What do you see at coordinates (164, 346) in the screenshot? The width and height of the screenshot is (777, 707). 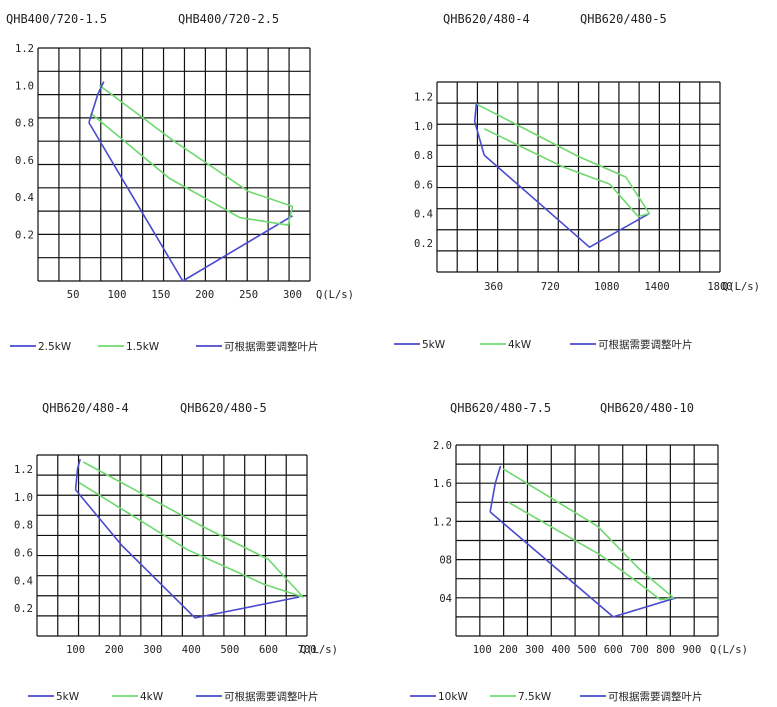 I see `legend: 2.5kW 1.5kW 可根据需要调整叶片` at bounding box center [164, 346].